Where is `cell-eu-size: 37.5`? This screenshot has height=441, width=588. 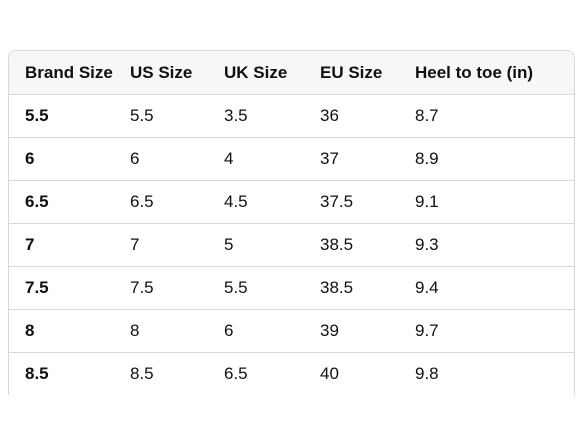
cell-eu-size: 37.5 is located at coordinates (367, 202).